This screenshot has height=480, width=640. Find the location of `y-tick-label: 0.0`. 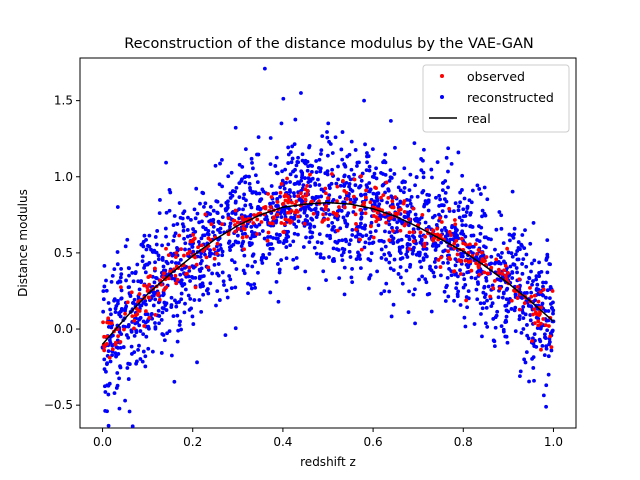

y-tick-label: 0.0 is located at coordinates (63, 329).